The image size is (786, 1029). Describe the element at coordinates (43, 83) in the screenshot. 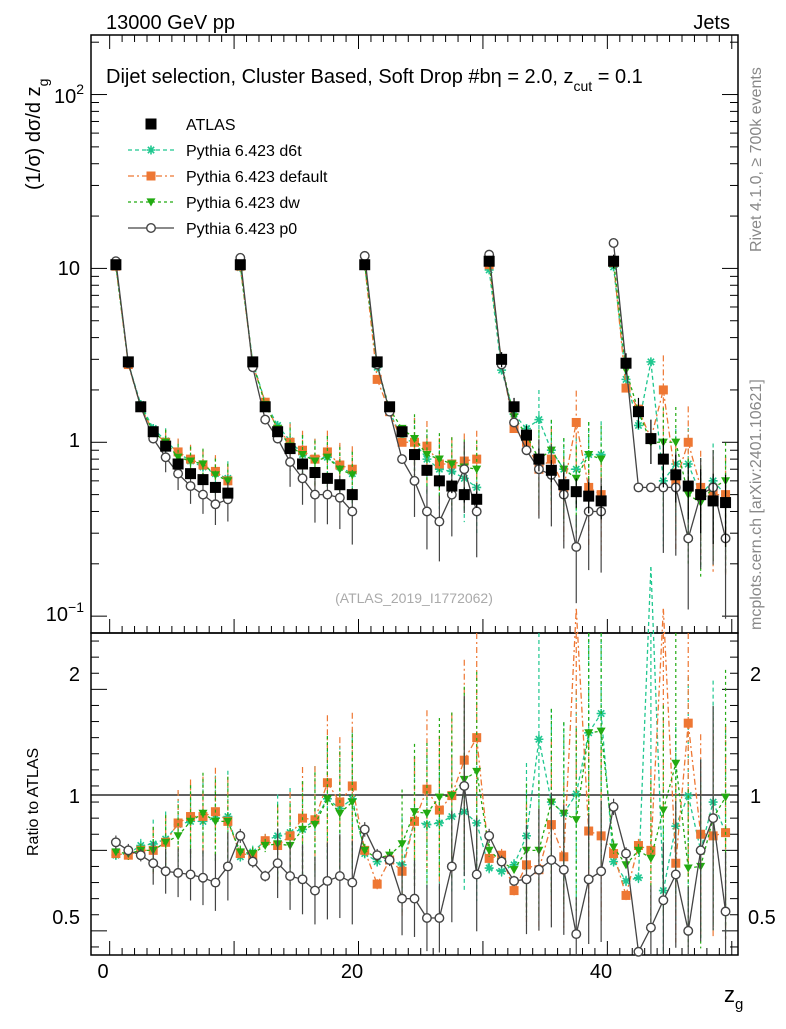

I see `y-label-top-sub: g` at that location.